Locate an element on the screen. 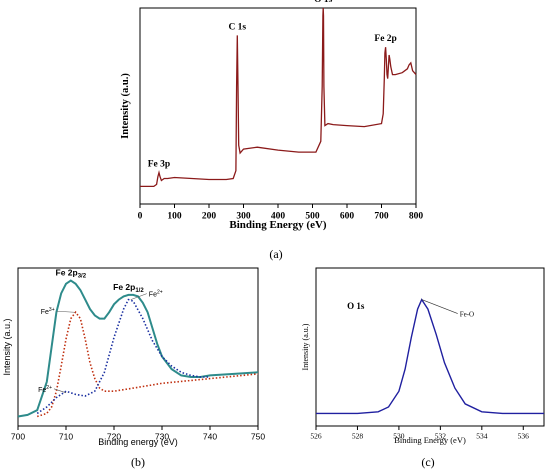  panel-b-plot-frame is located at coordinates (138, 347).